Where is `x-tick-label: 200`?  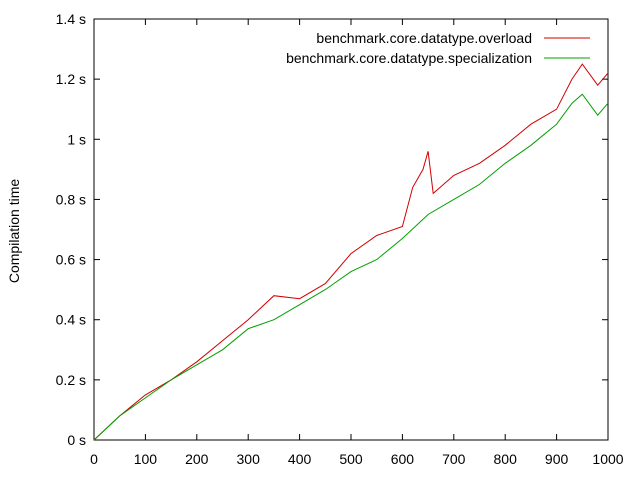
x-tick-label: 200 is located at coordinates (197, 459).